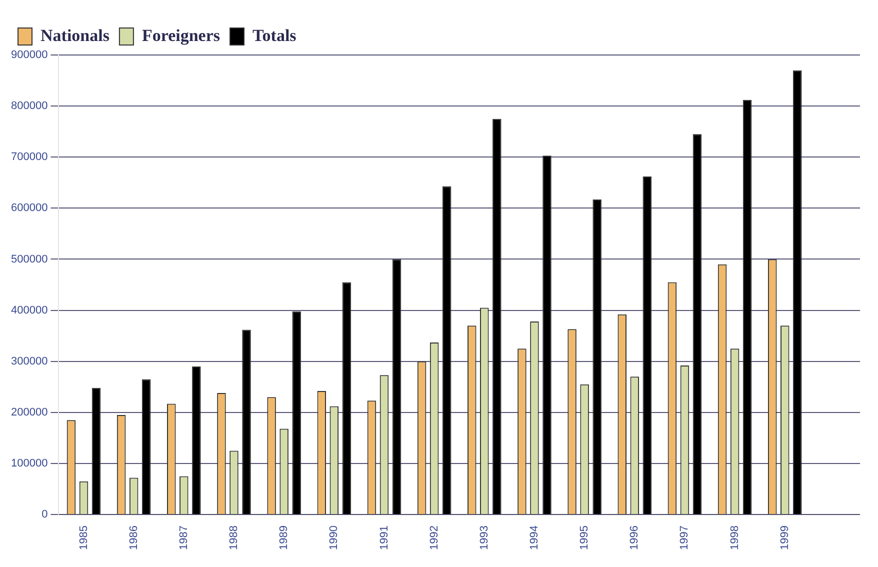  I want to click on y-tick-label: 500000, so click(29, 259).